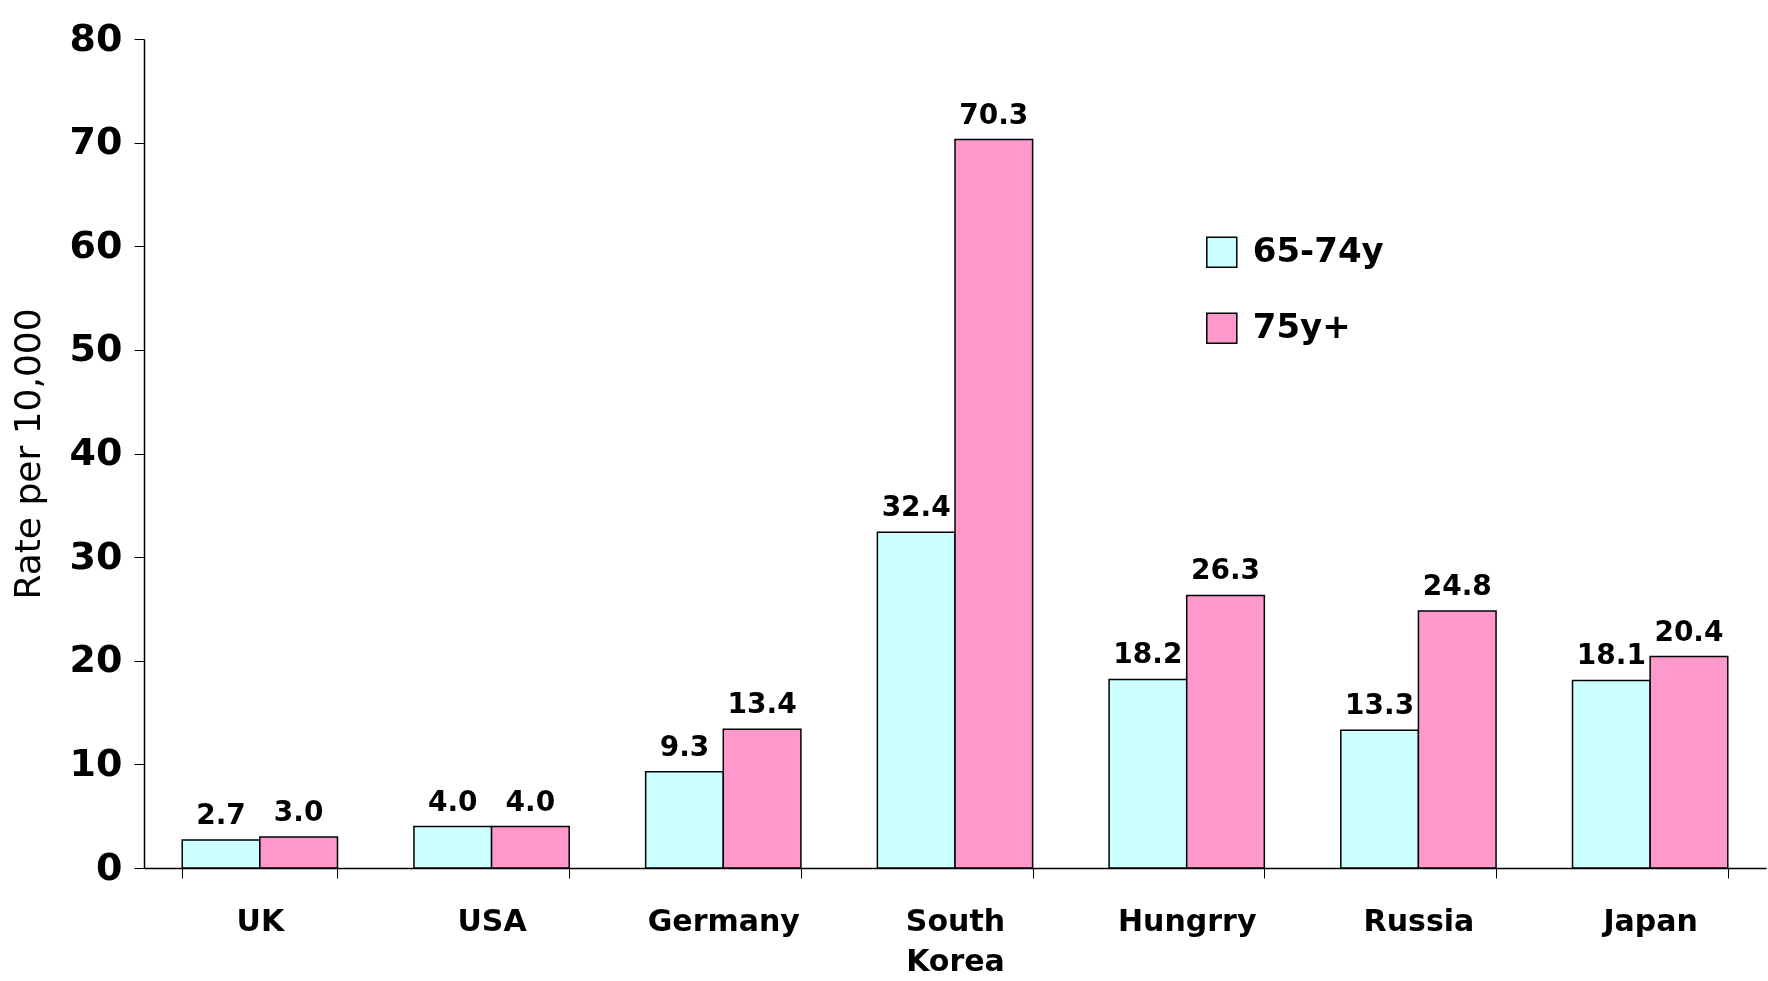 Image resolution: width=1768 pixels, height=981 pixels. Describe the element at coordinates (1419, 920) in the screenshot. I see `x-tick-label: Russia` at that location.